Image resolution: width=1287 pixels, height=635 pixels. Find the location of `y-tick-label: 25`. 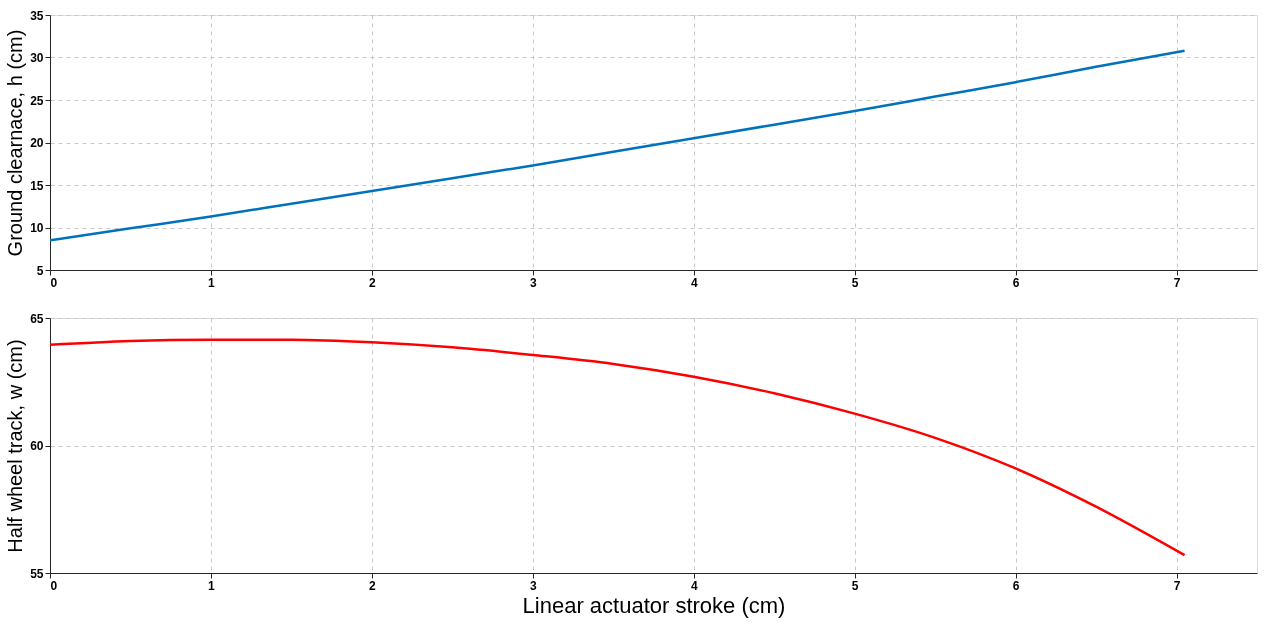

y-tick-label: 25 is located at coordinates (37, 100).